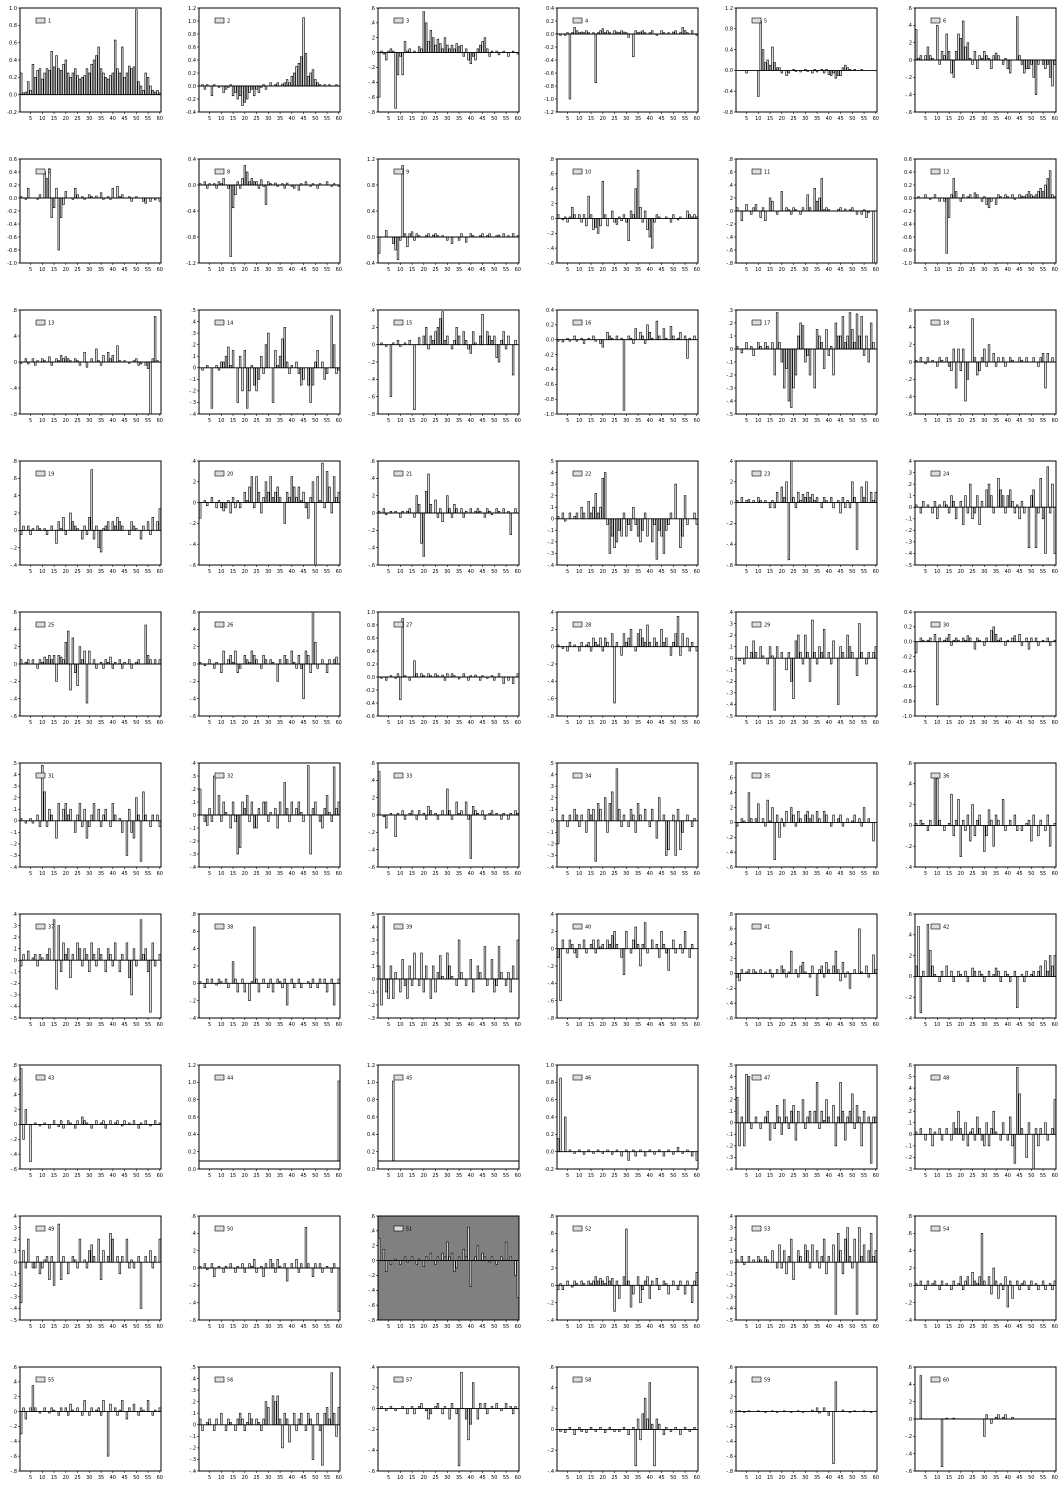 The height and width of the screenshot is (1485, 1059). What do you see at coordinates (729, 264) in the screenshot?
I see `y-tick-label: -.8` at bounding box center [729, 264].